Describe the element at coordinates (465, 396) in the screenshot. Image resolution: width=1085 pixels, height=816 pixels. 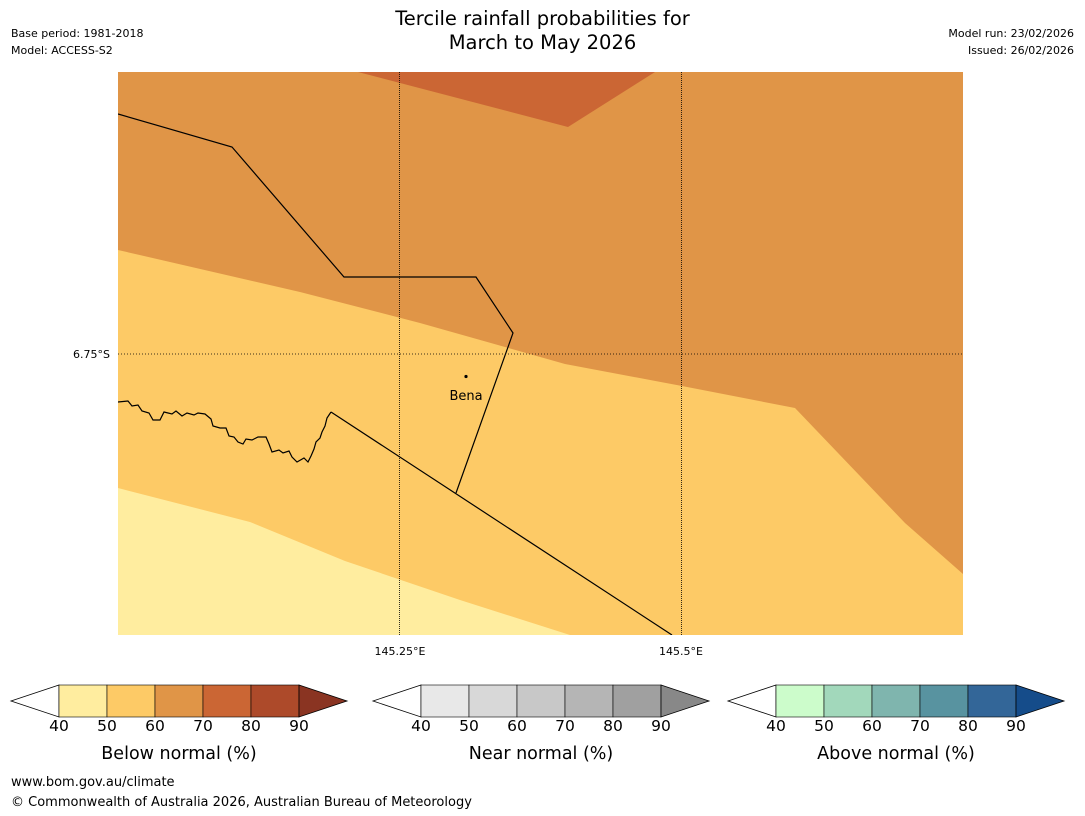
I see `bena-label: Bena` at that location.